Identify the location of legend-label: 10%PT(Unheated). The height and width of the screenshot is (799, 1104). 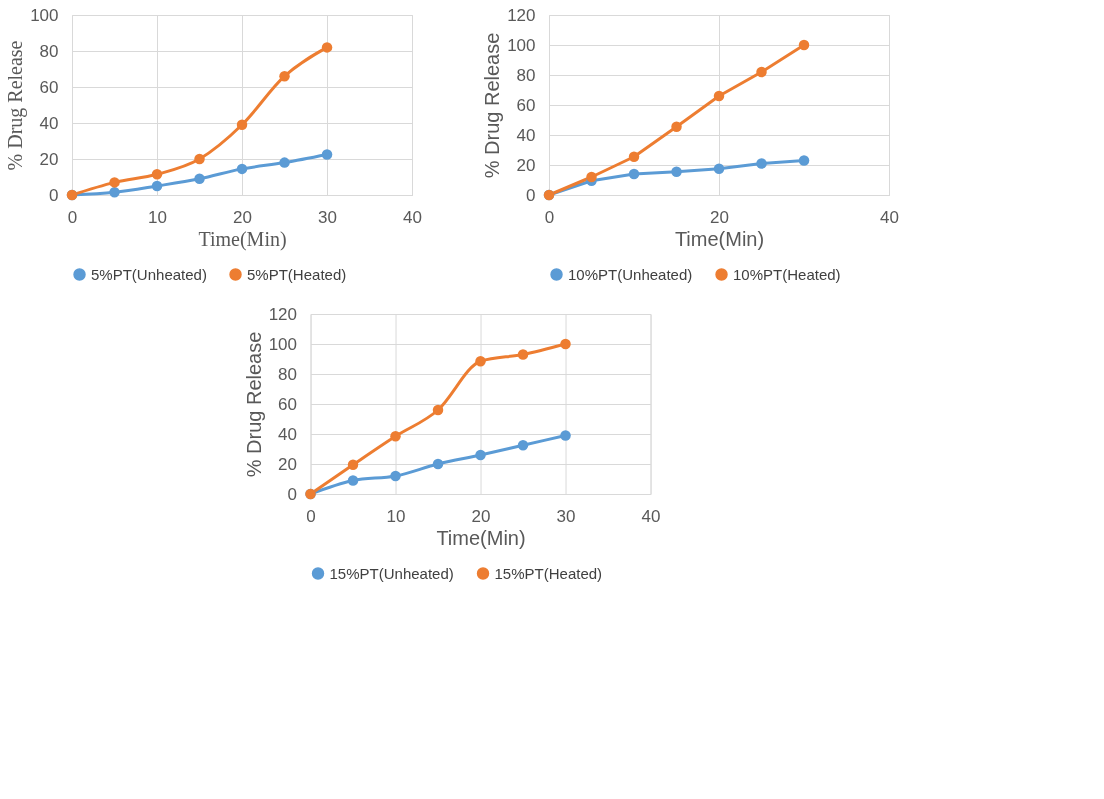
(630, 274).